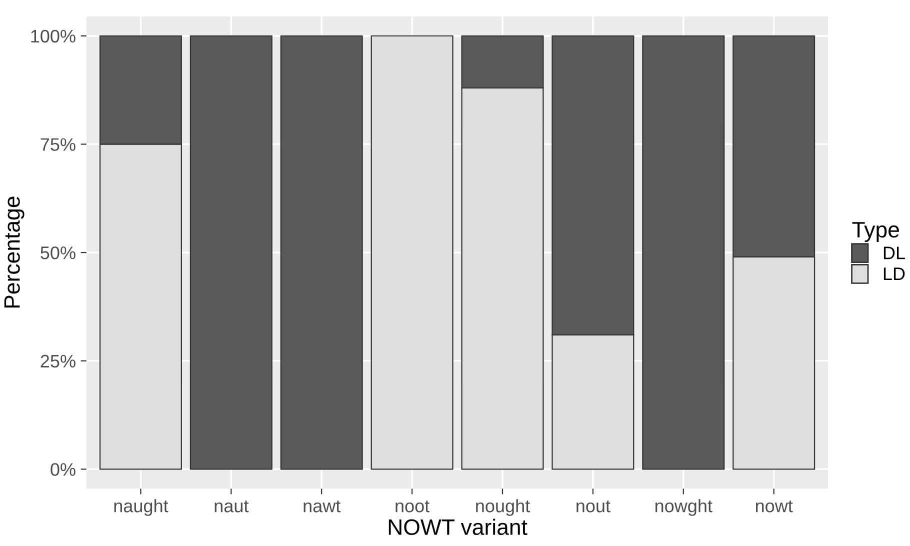  What do you see at coordinates (503, 507) in the screenshot?
I see `x-tick-label: nought` at bounding box center [503, 507].